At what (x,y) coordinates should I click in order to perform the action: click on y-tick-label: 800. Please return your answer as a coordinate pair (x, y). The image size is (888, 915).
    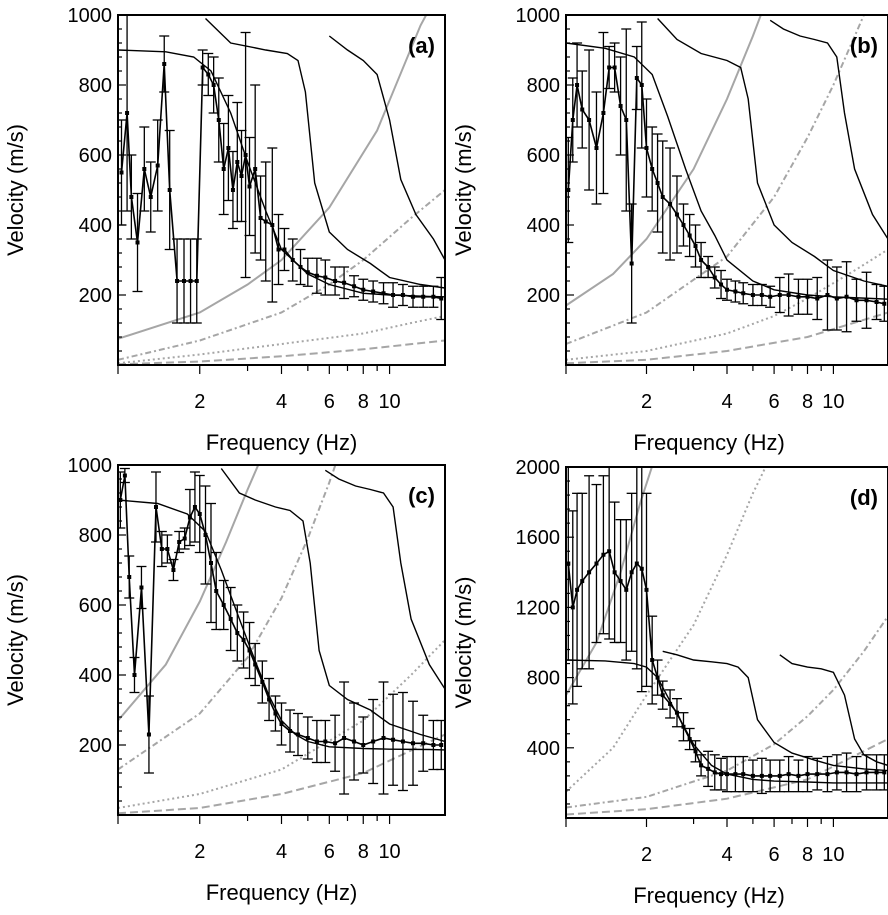
    Looking at the image, I should click on (543, 679).